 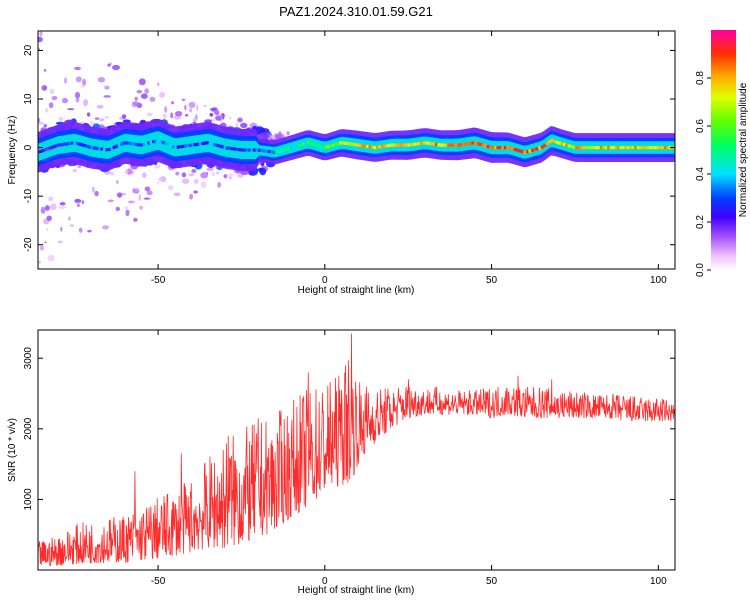 I want to click on colorbar-tick-label: 0.2, so click(x=700, y=222).